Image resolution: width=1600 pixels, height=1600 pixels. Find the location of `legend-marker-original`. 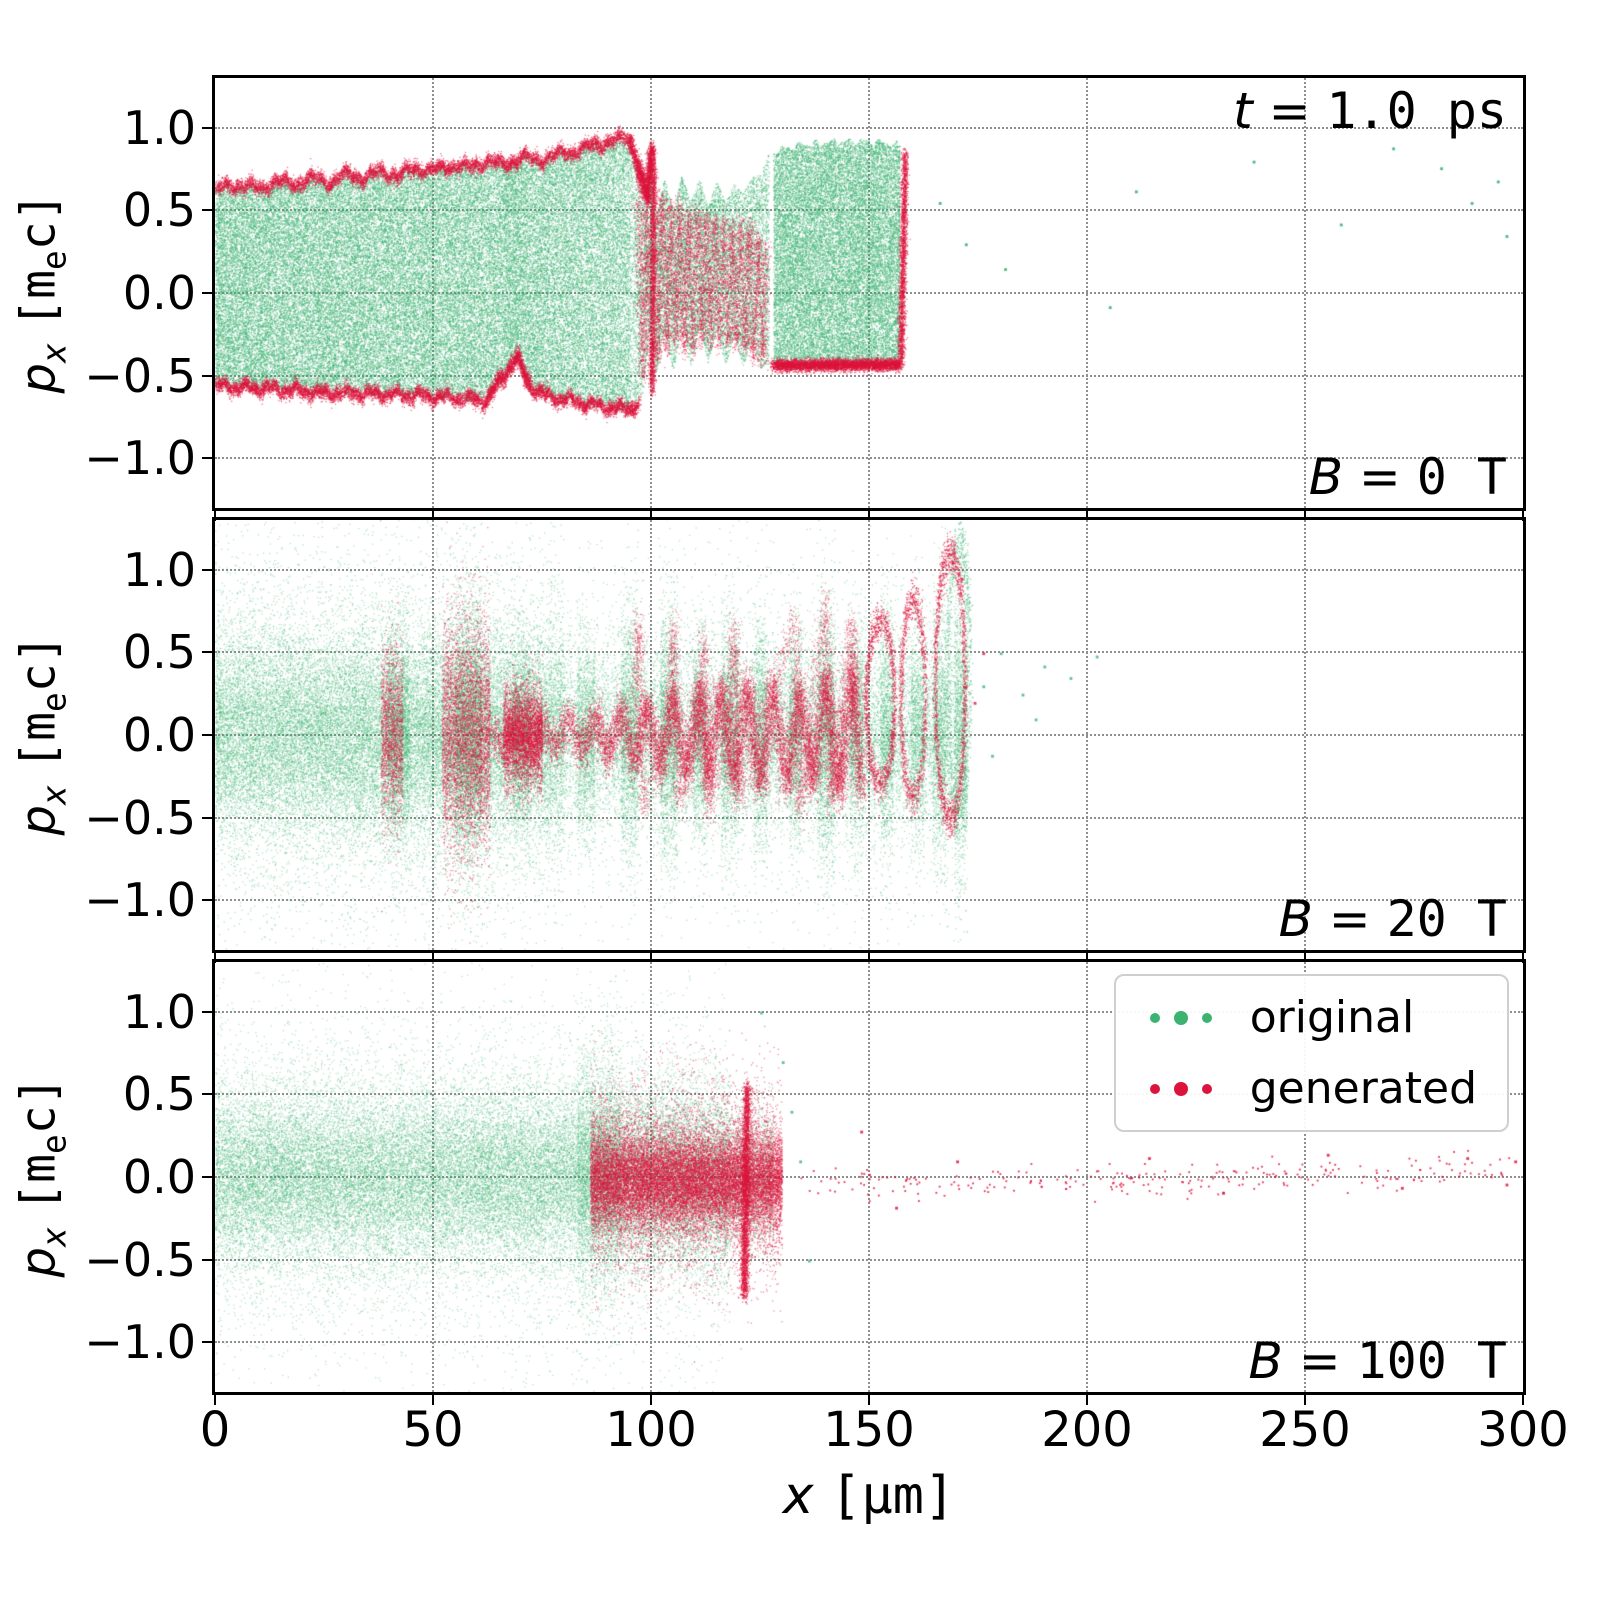

legend-marker-original is located at coordinates (1181, 1017).